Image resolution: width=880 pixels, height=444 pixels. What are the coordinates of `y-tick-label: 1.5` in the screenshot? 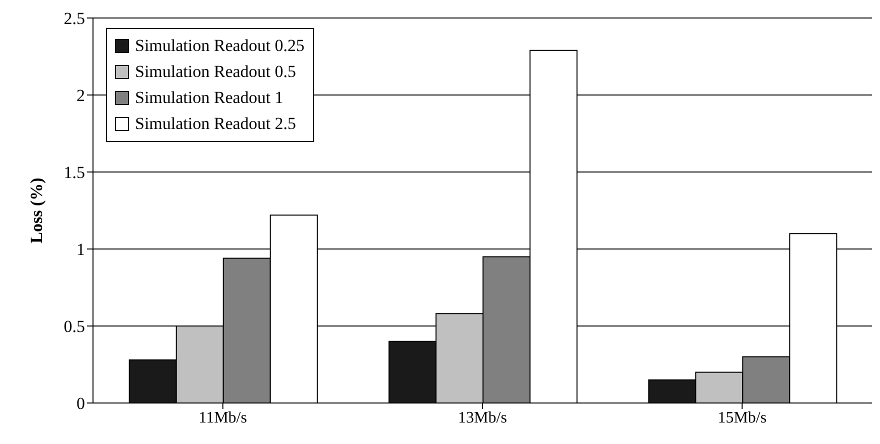 It's located at (74, 172).